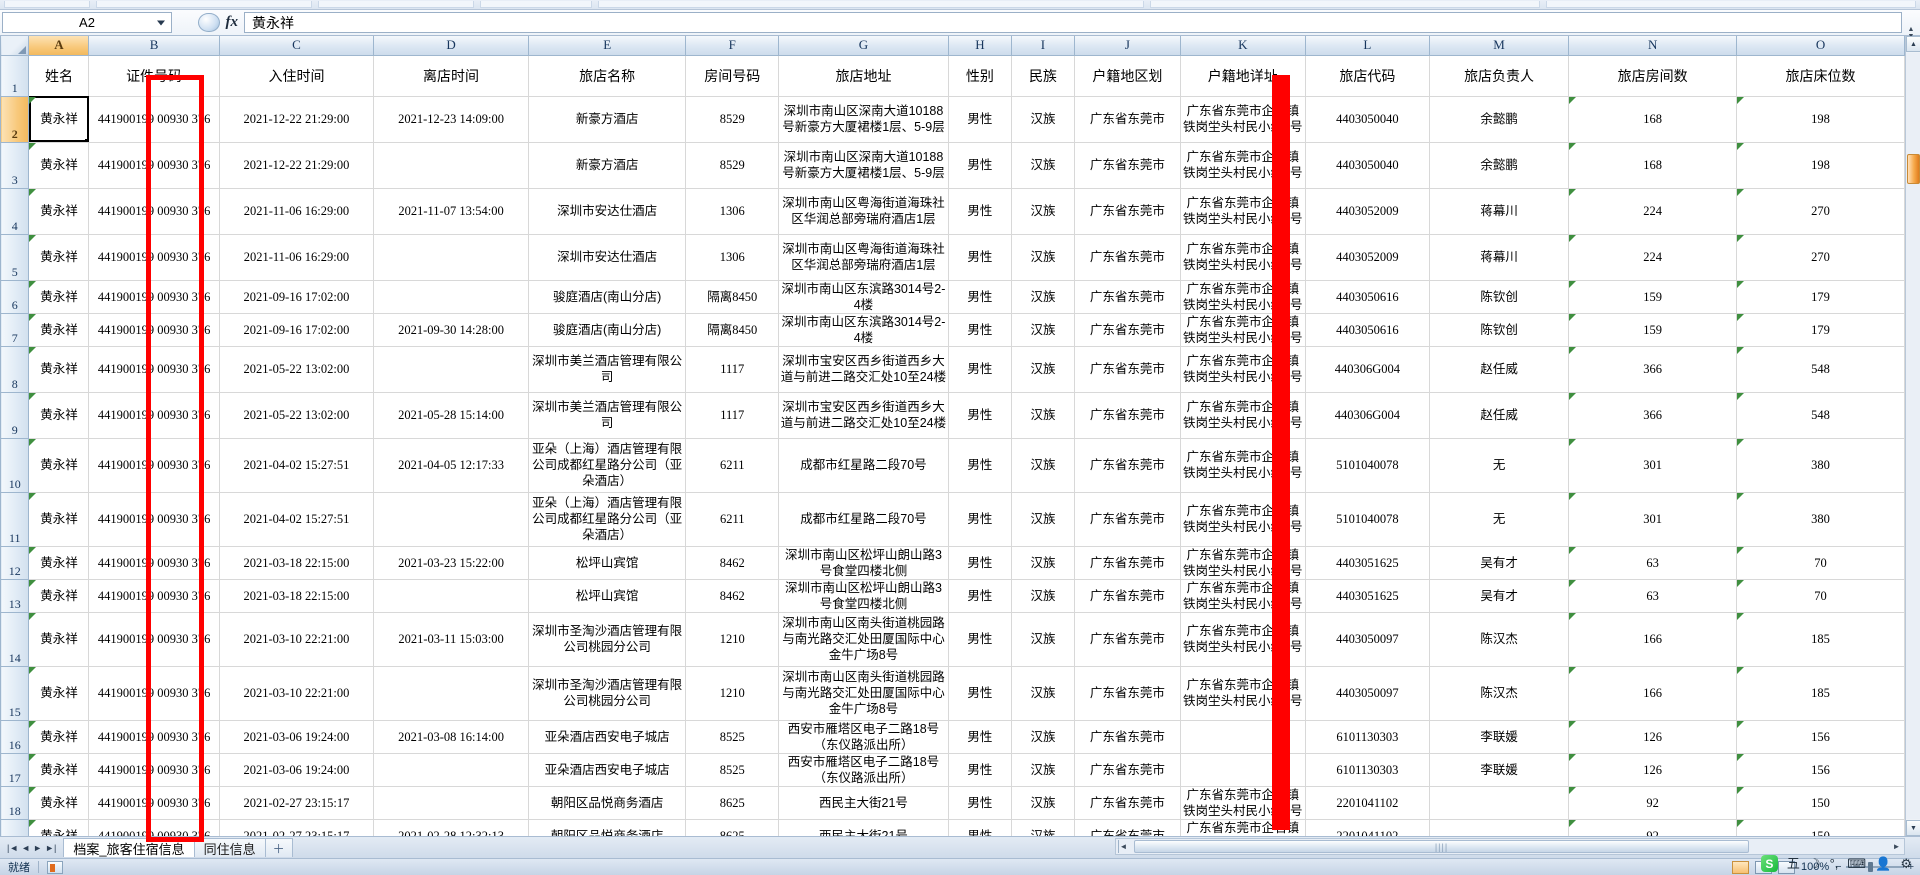 This screenshot has width=1920, height=875. I want to click on cell-hotel-name: 新豪方酒店, so click(607, 119).